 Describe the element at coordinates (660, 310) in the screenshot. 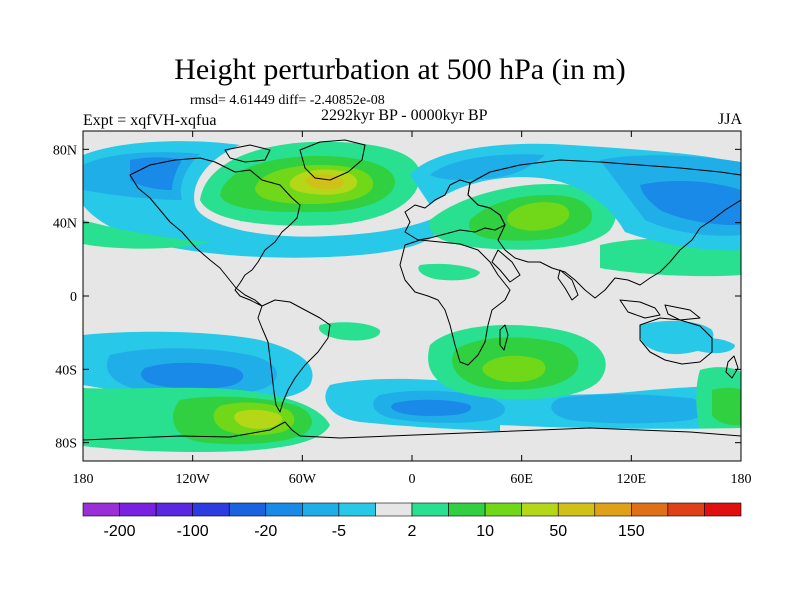

I see `maritime-continent-coast` at that location.